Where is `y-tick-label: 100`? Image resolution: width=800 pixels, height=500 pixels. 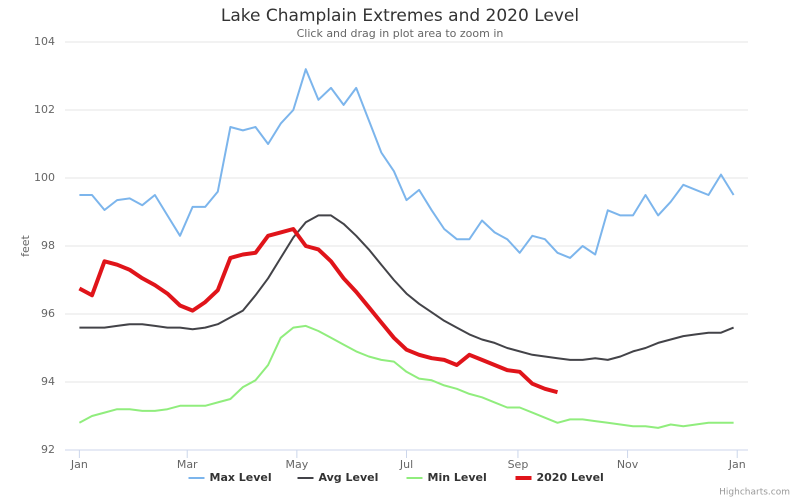 y-tick-label: 100 is located at coordinates (44, 177).